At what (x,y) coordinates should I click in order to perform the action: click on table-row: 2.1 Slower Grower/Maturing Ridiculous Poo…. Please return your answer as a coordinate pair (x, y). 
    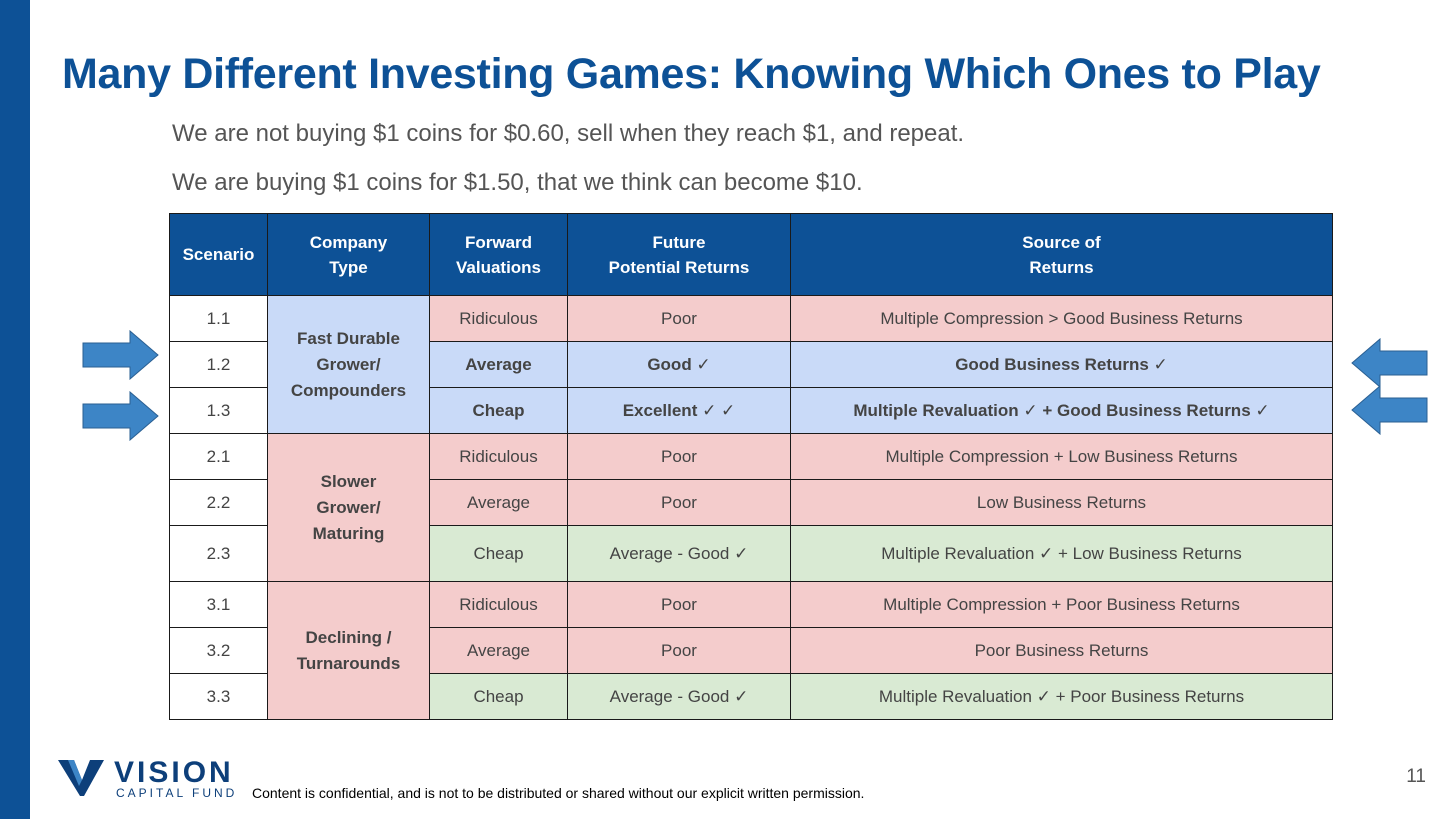
    Looking at the image, I should click on (751, 507).